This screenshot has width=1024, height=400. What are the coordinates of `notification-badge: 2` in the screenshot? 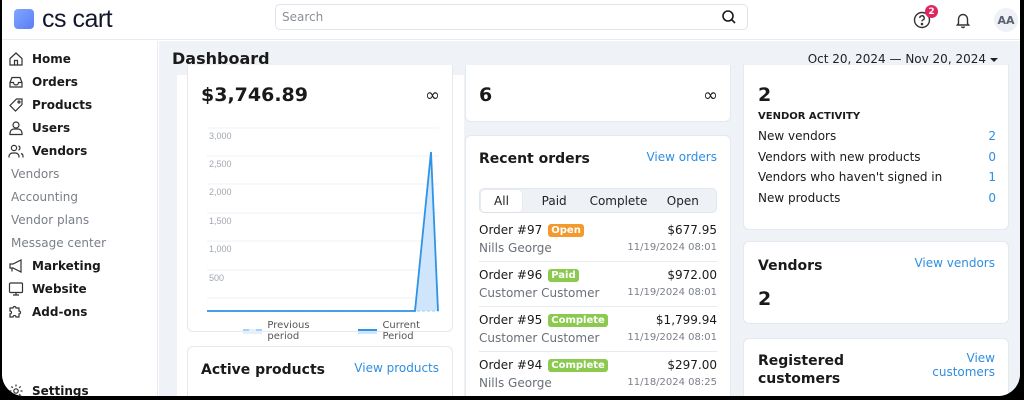 It's located at (931, 11).